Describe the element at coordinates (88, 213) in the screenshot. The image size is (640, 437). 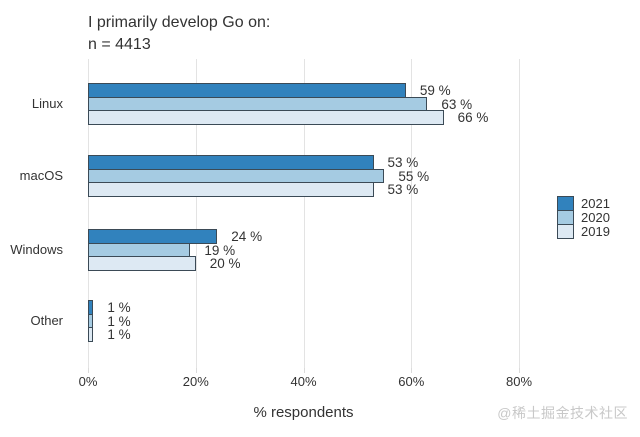
I see `gridline-0%` at that location.